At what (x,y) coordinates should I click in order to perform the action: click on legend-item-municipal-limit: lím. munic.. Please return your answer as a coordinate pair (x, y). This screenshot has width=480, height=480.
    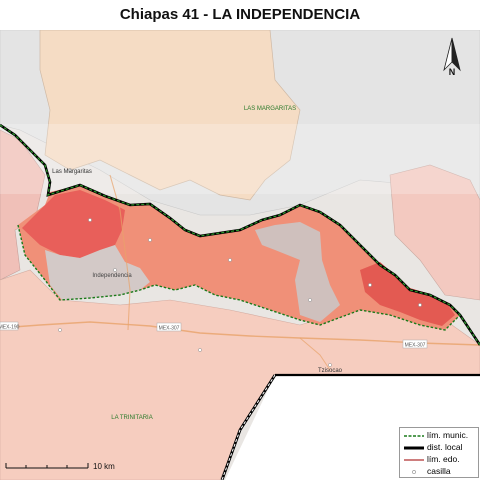
    Looking at the image, I should click on (436, 435).